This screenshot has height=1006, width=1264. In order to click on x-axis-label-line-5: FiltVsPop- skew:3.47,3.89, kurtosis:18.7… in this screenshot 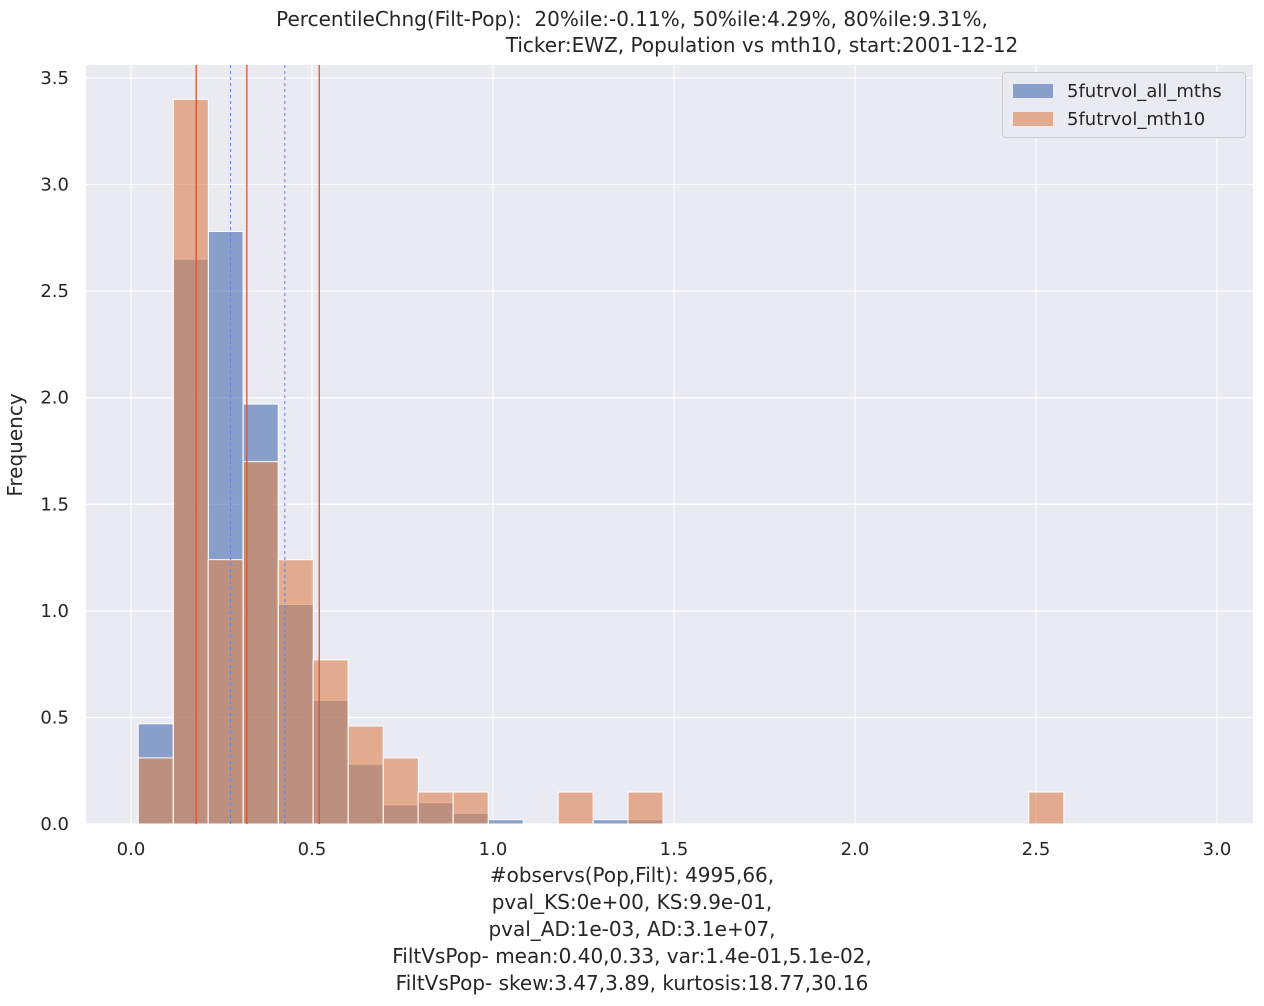, I will do `click(632, 983)`.